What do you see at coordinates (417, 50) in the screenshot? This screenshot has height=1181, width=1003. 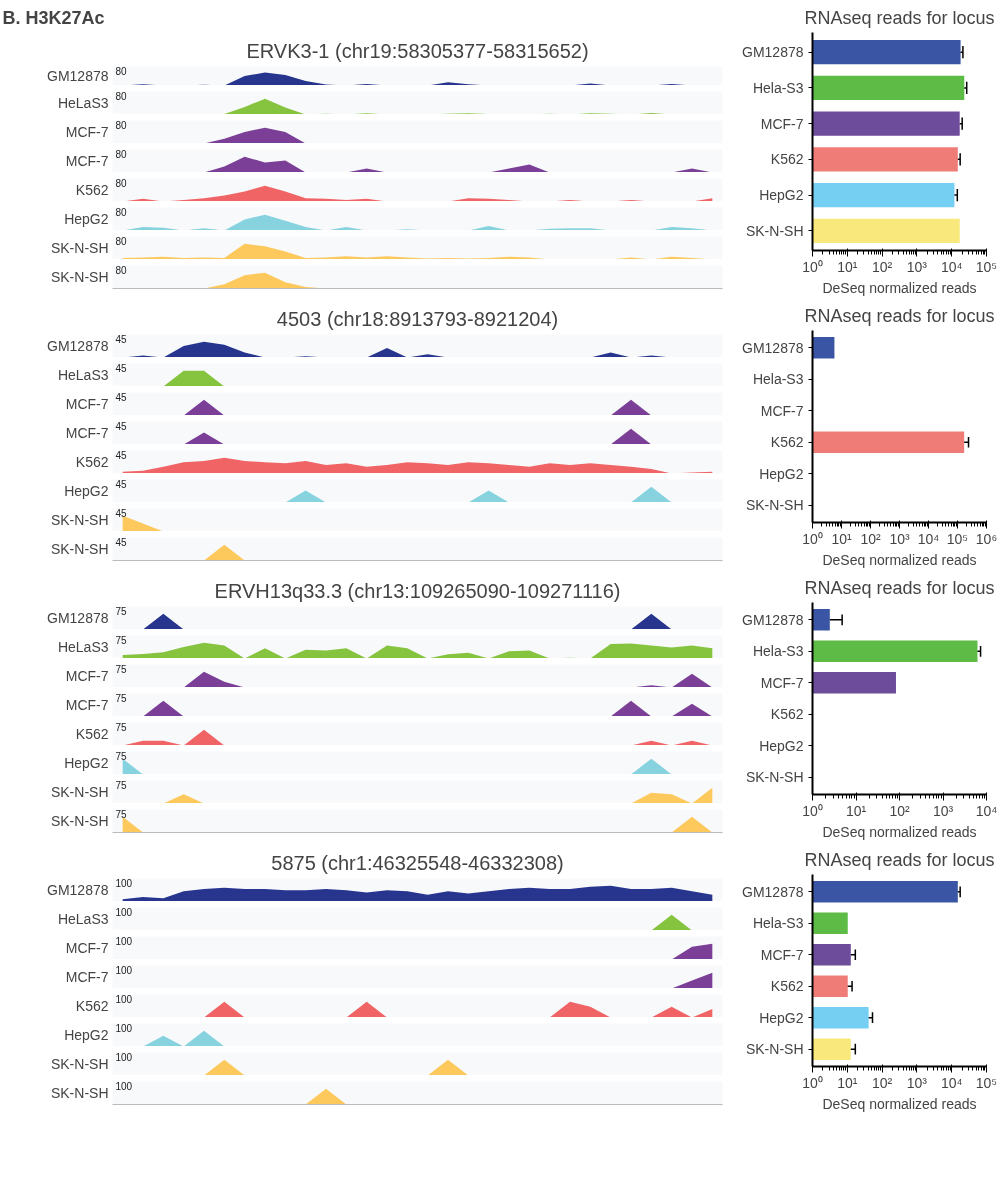 I see `chart-subtitle: ERVK3-1 (chr19:58305377-58315652)` at bounding box center [417, 50].